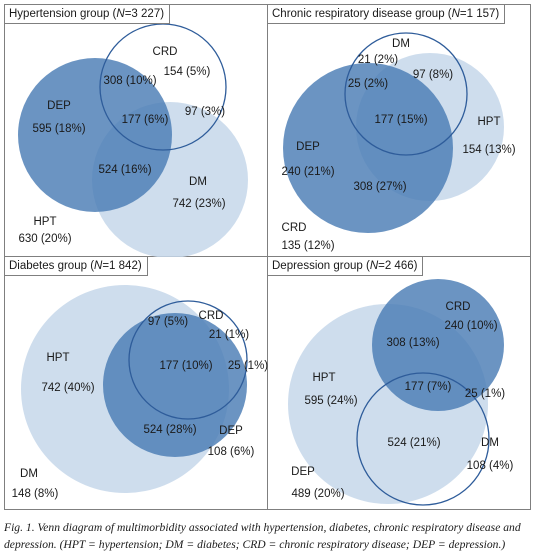 The width and height of the screenshot is (535, 558). Describe the element at coordinates (400, 120) in the screenshot. I see `venn-label: 177 (15%)` at that location.